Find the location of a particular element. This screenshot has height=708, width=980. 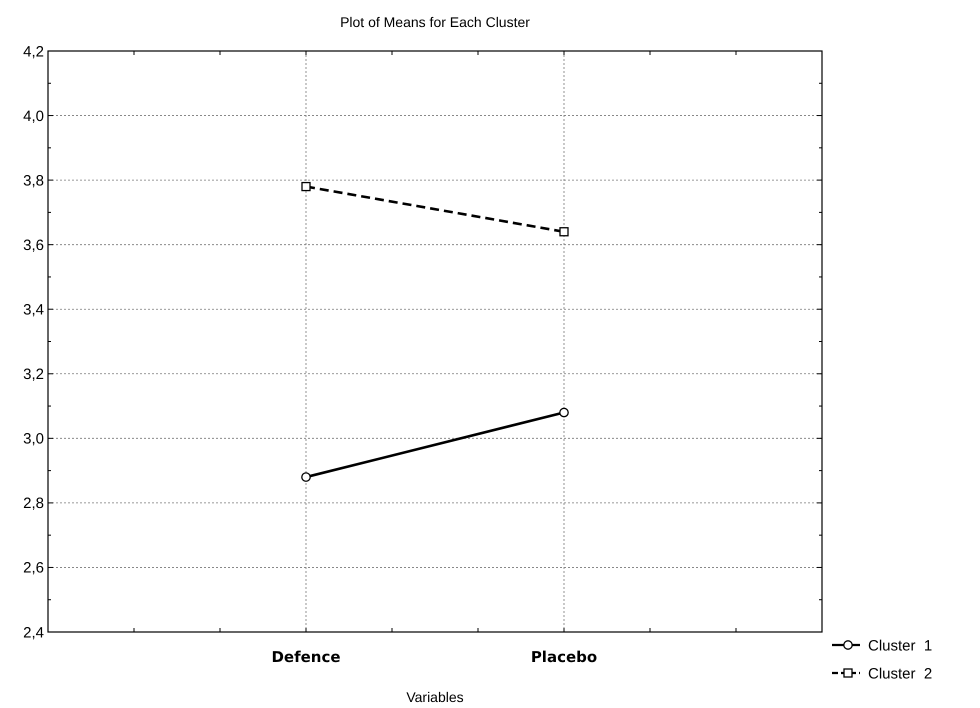

y-tick-label: 3,2 is located at coordinates (33, 375).